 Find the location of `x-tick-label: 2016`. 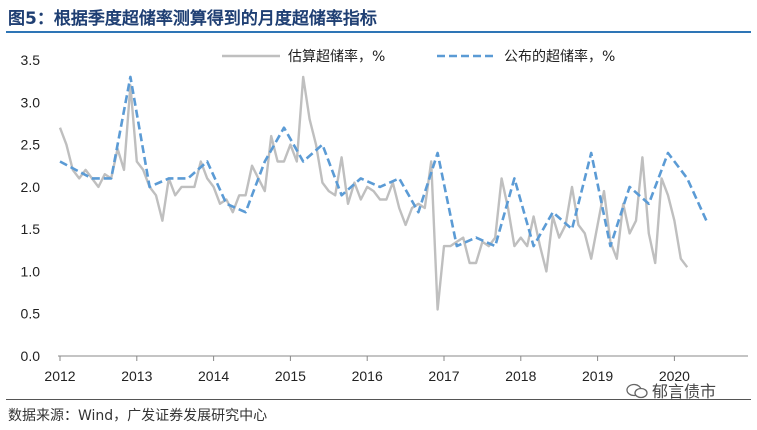

x-tick-label: 2016 is located at coordinates (367, 376).